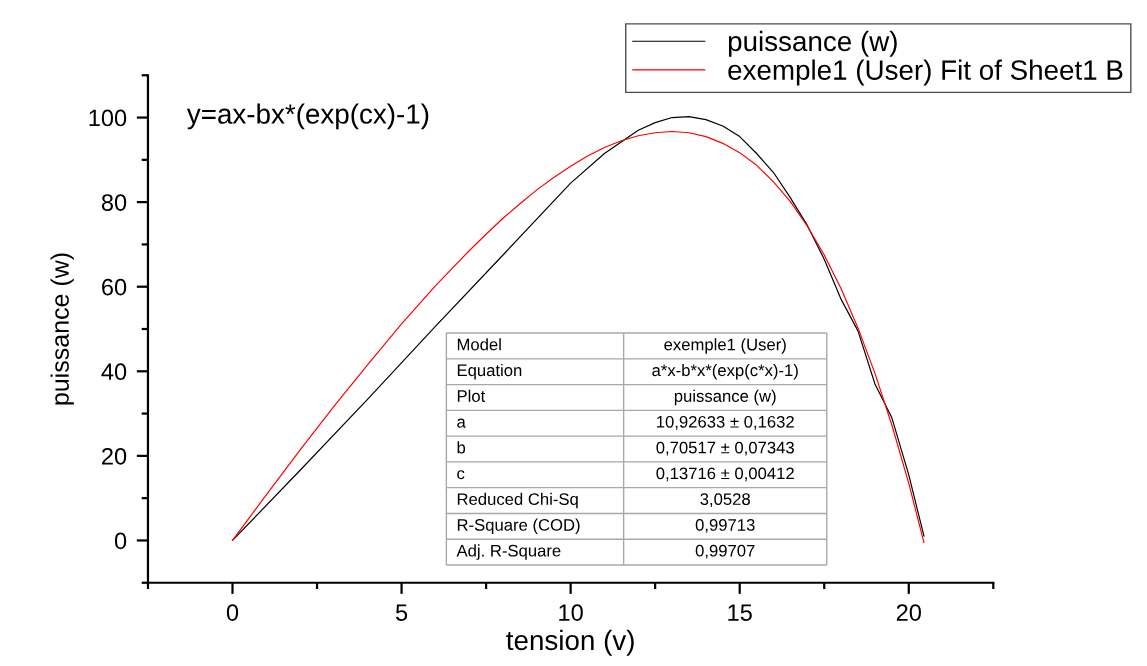 The width and height of the screenshot is (1147, 666). What do you see at coordinates (740, 612) in the screenshot?
I see `x-tick-label: 15` at bounding box center [740, 612].